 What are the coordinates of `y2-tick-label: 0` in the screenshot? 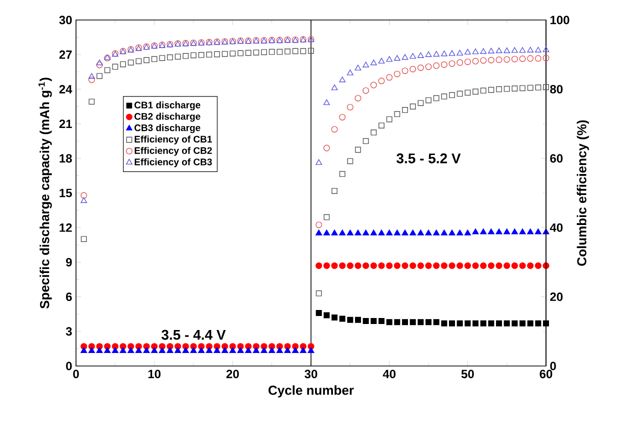 It's located at (553, 366).